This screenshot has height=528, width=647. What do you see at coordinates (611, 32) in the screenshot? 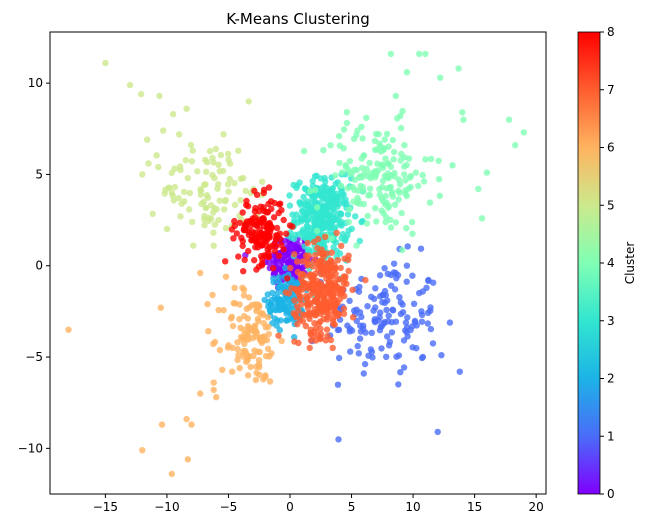
I see `colorbar-tick-label: 8` at bounding box center [611, 32].